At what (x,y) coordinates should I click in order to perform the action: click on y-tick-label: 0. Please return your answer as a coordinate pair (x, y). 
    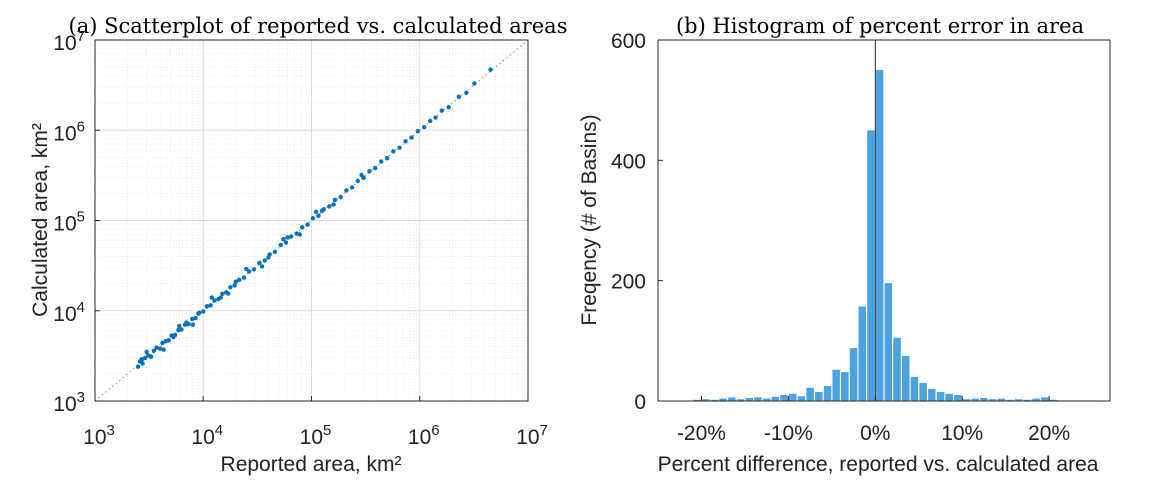
    Looking at the image, I should click on (640, 402).